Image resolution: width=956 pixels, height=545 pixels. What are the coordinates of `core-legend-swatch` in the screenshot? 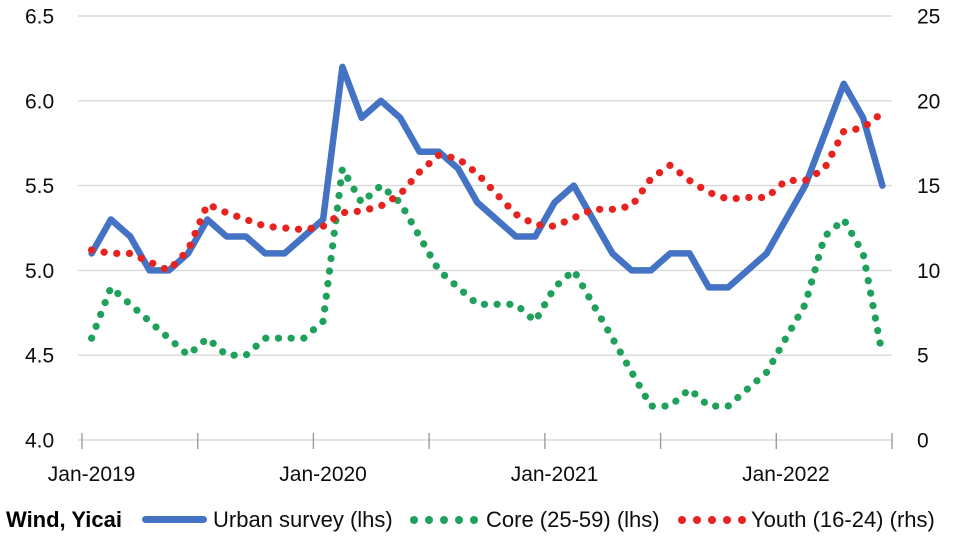 It's located at (444, 520).